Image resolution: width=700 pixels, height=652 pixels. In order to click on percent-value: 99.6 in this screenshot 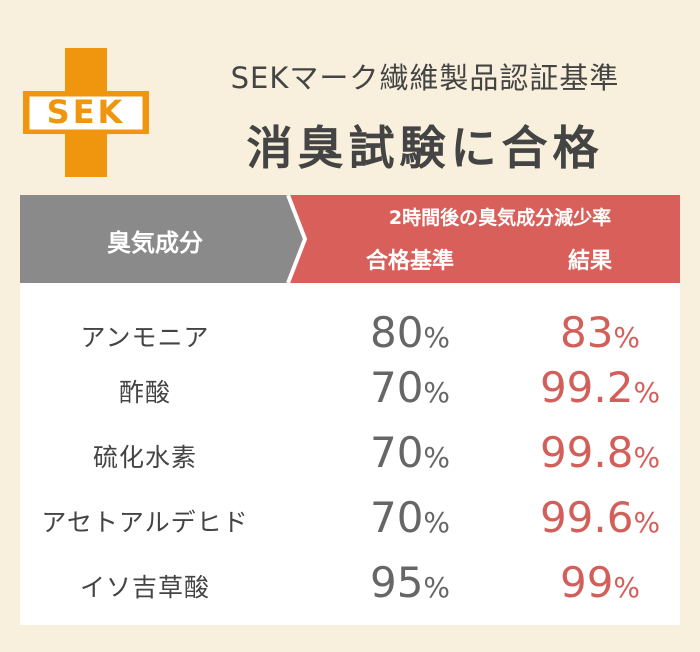, I will do `click(586, 517)`.